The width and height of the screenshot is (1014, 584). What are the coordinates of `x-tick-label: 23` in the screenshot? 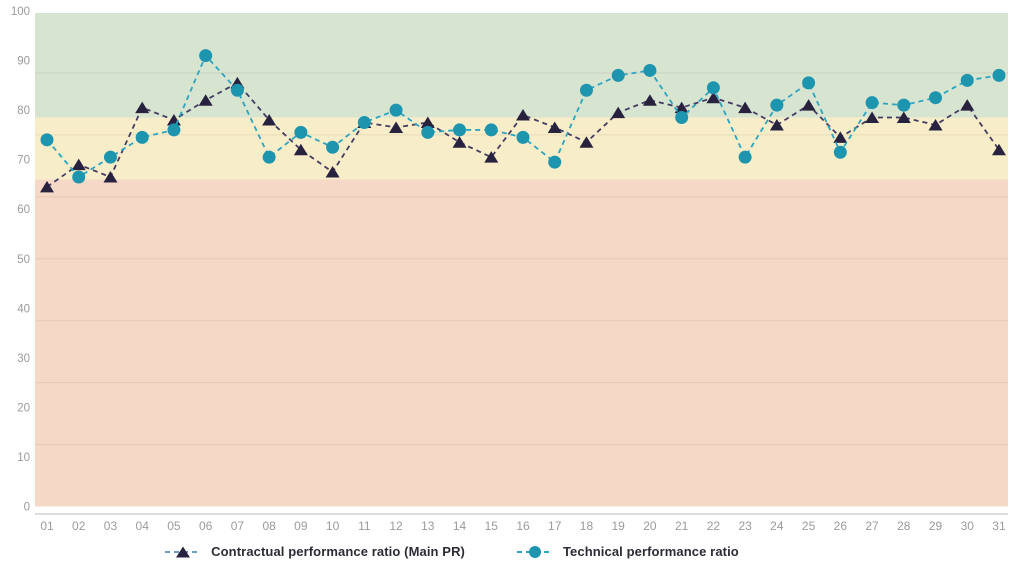 It's located at (745, 526).